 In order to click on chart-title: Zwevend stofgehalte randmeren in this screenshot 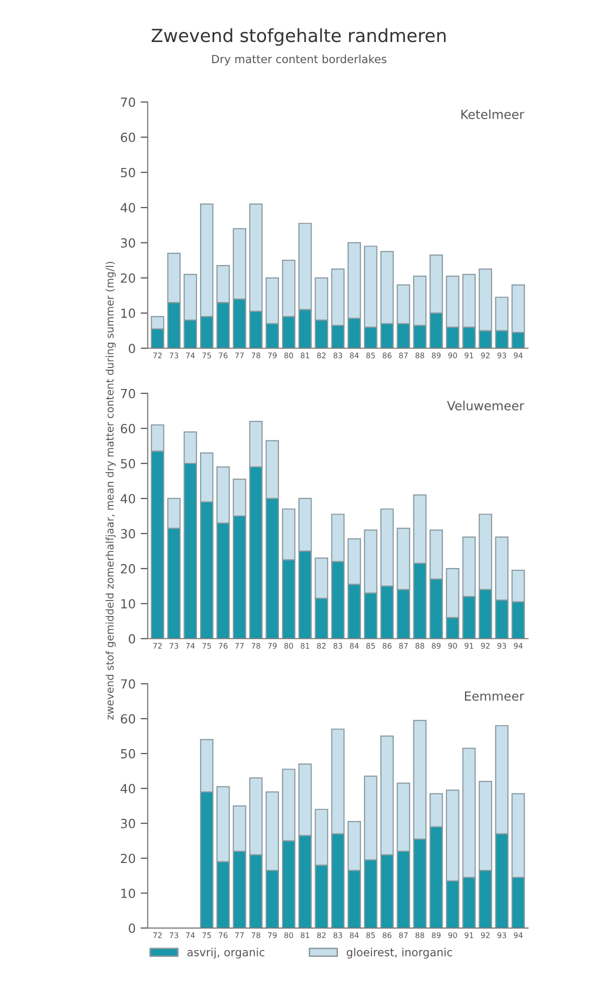, I will do `click(299, 37)`.